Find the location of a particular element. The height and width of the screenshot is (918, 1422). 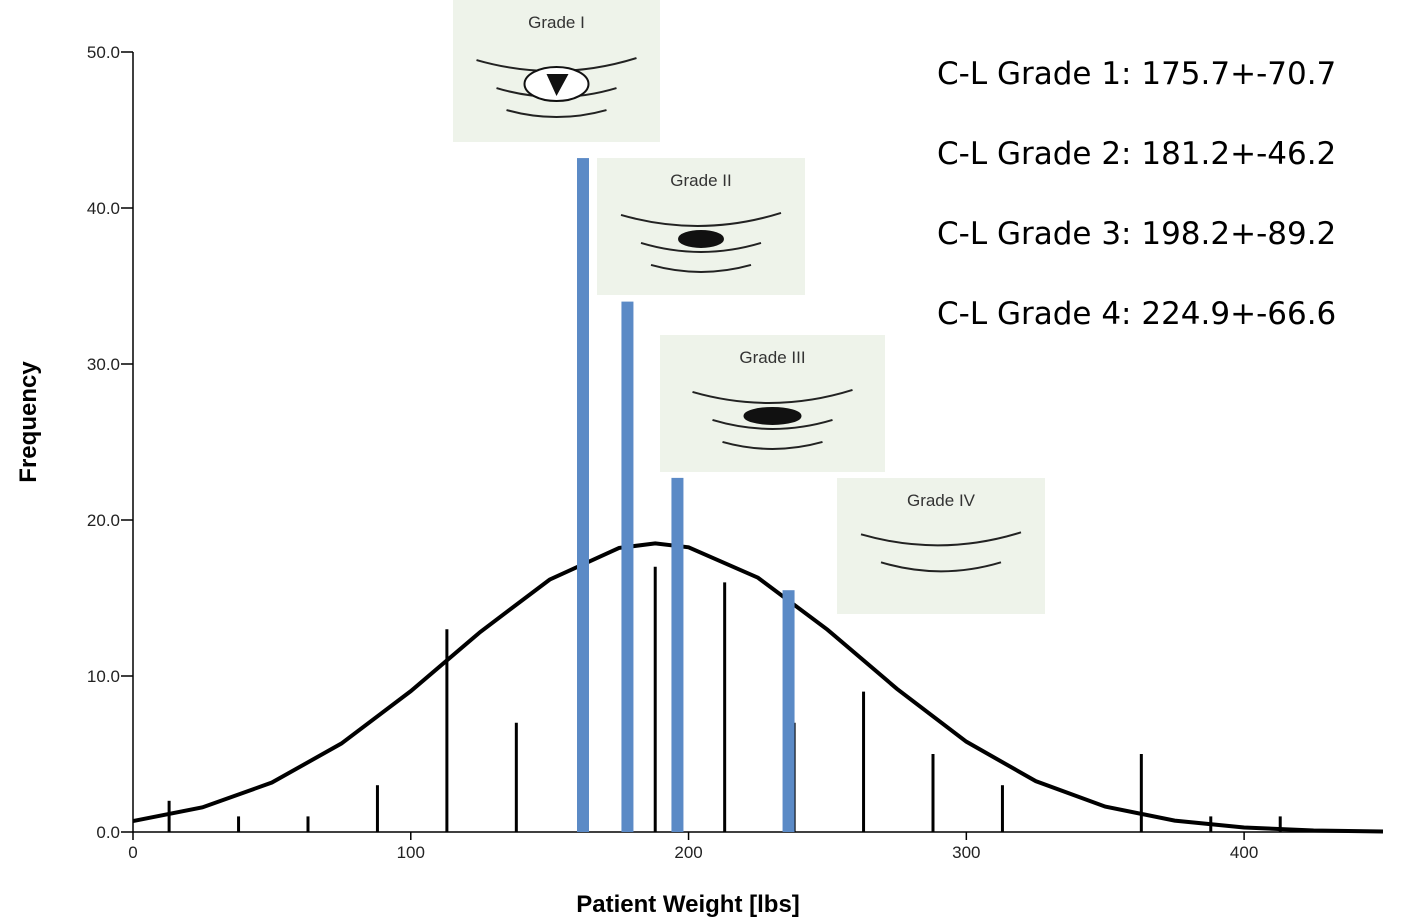

y-tick-label: 30.0 is located at coordinates (103, 364).